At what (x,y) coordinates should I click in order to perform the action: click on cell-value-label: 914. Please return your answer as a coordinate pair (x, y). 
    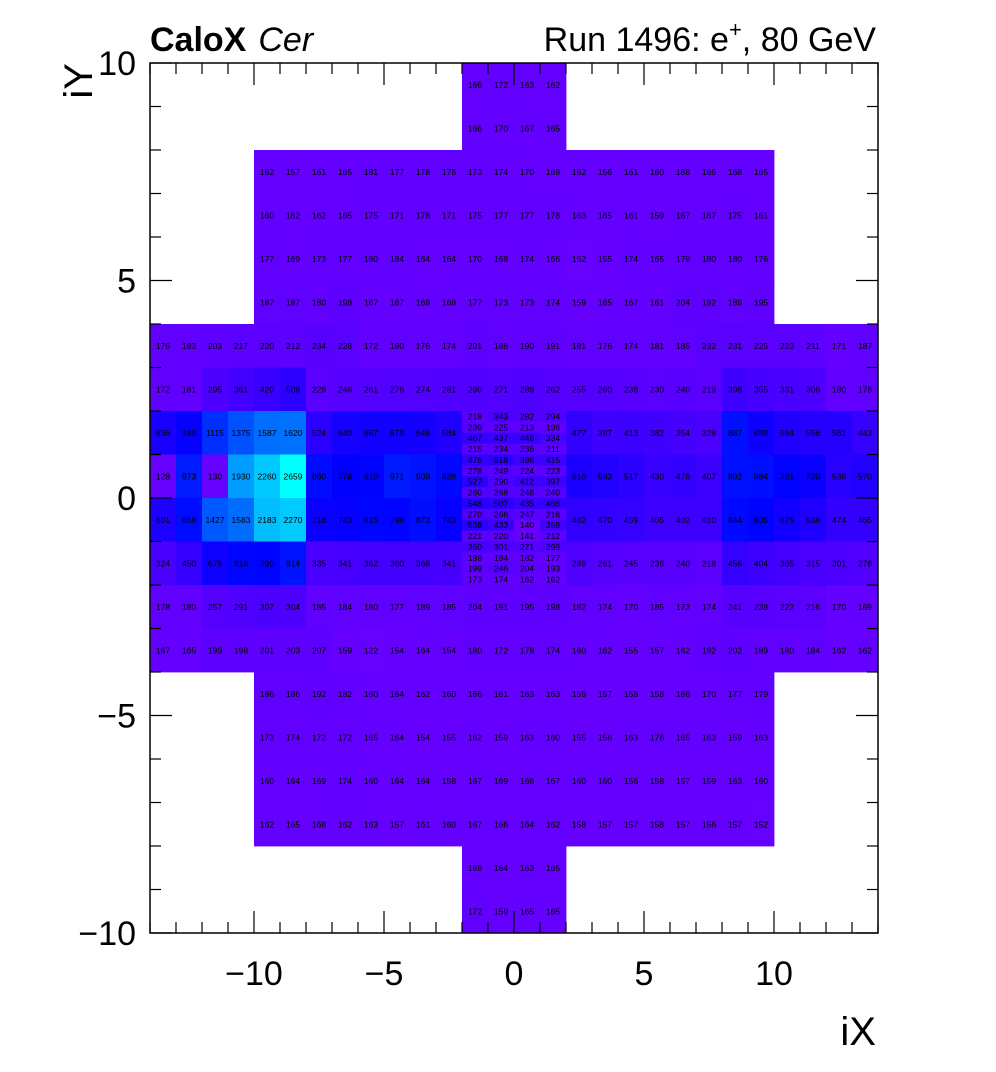
    Looking at the image, I should click on (293, 563).